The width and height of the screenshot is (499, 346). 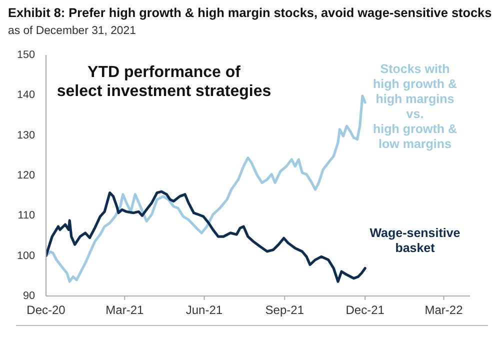 I want to click on x-tick-label: Sep-21, so click(x=284, y=310).